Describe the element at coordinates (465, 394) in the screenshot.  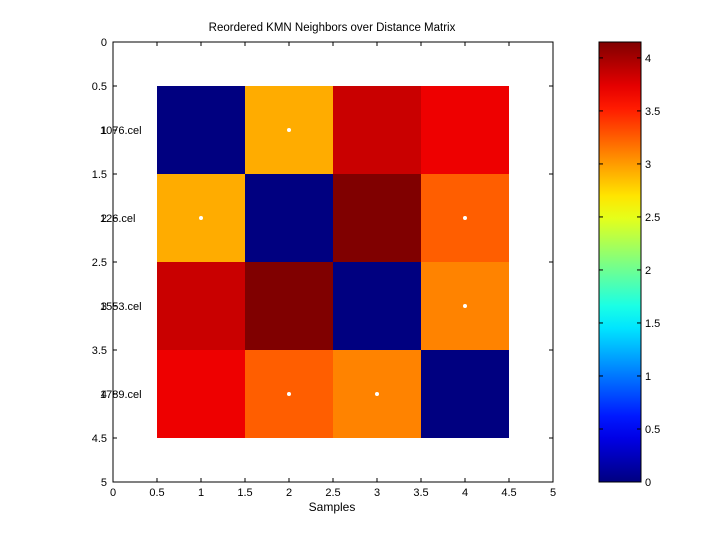
I see `cell-r4-c4` at that location.